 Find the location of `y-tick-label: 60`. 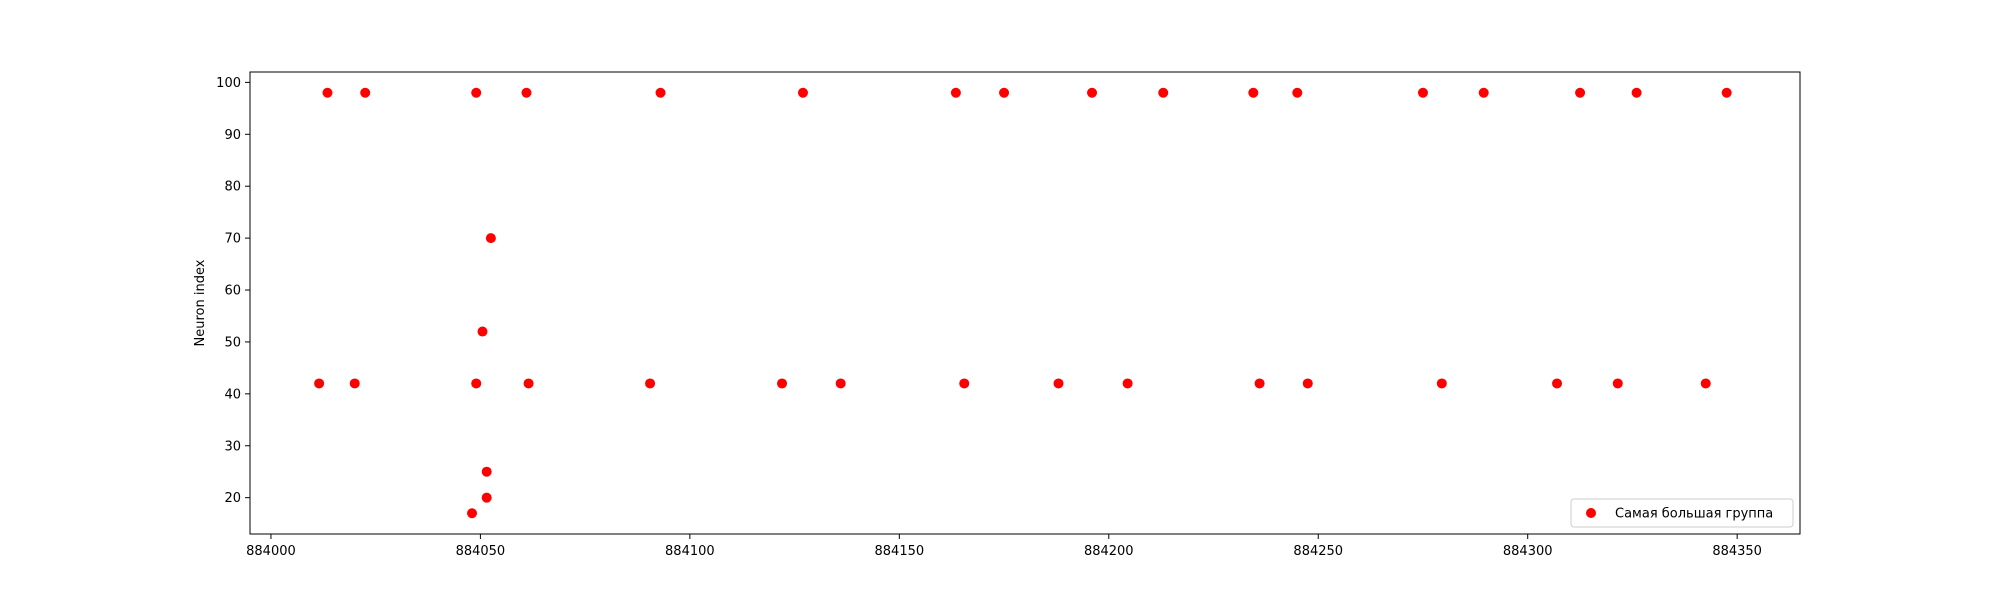

y-tick-label: 60 is located at coordinates (232, 291).